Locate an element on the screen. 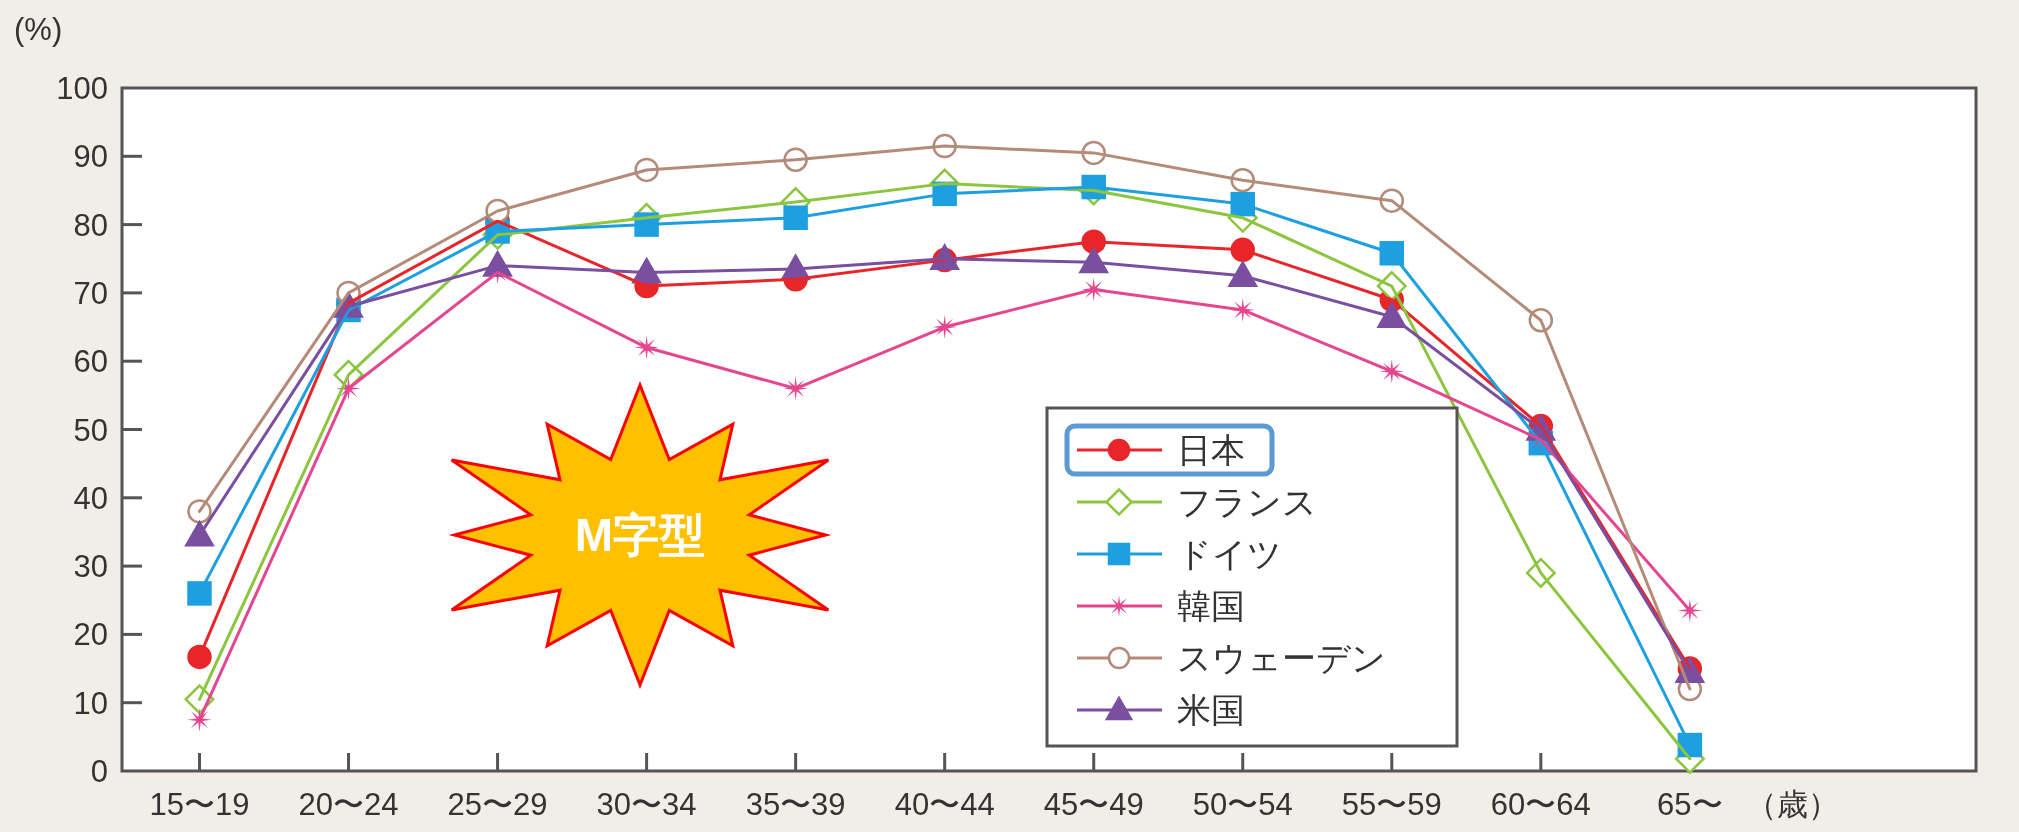 The height and width of the screenshot is (832, 2019). legend-label: スウェーデン is located at coordinates (1281, 658).